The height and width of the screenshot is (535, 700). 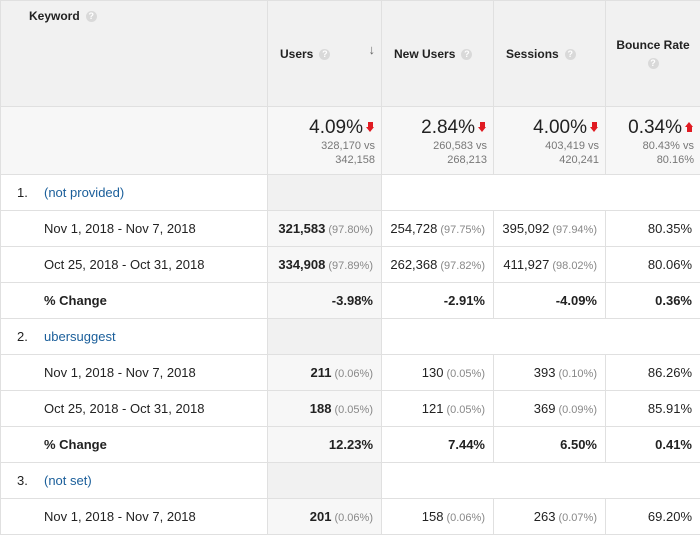 What do you see at coordinates (653, 373) in the screenshot?
I see `bounce-rate-cell: 86.26%` at bounding box center [653, 373].